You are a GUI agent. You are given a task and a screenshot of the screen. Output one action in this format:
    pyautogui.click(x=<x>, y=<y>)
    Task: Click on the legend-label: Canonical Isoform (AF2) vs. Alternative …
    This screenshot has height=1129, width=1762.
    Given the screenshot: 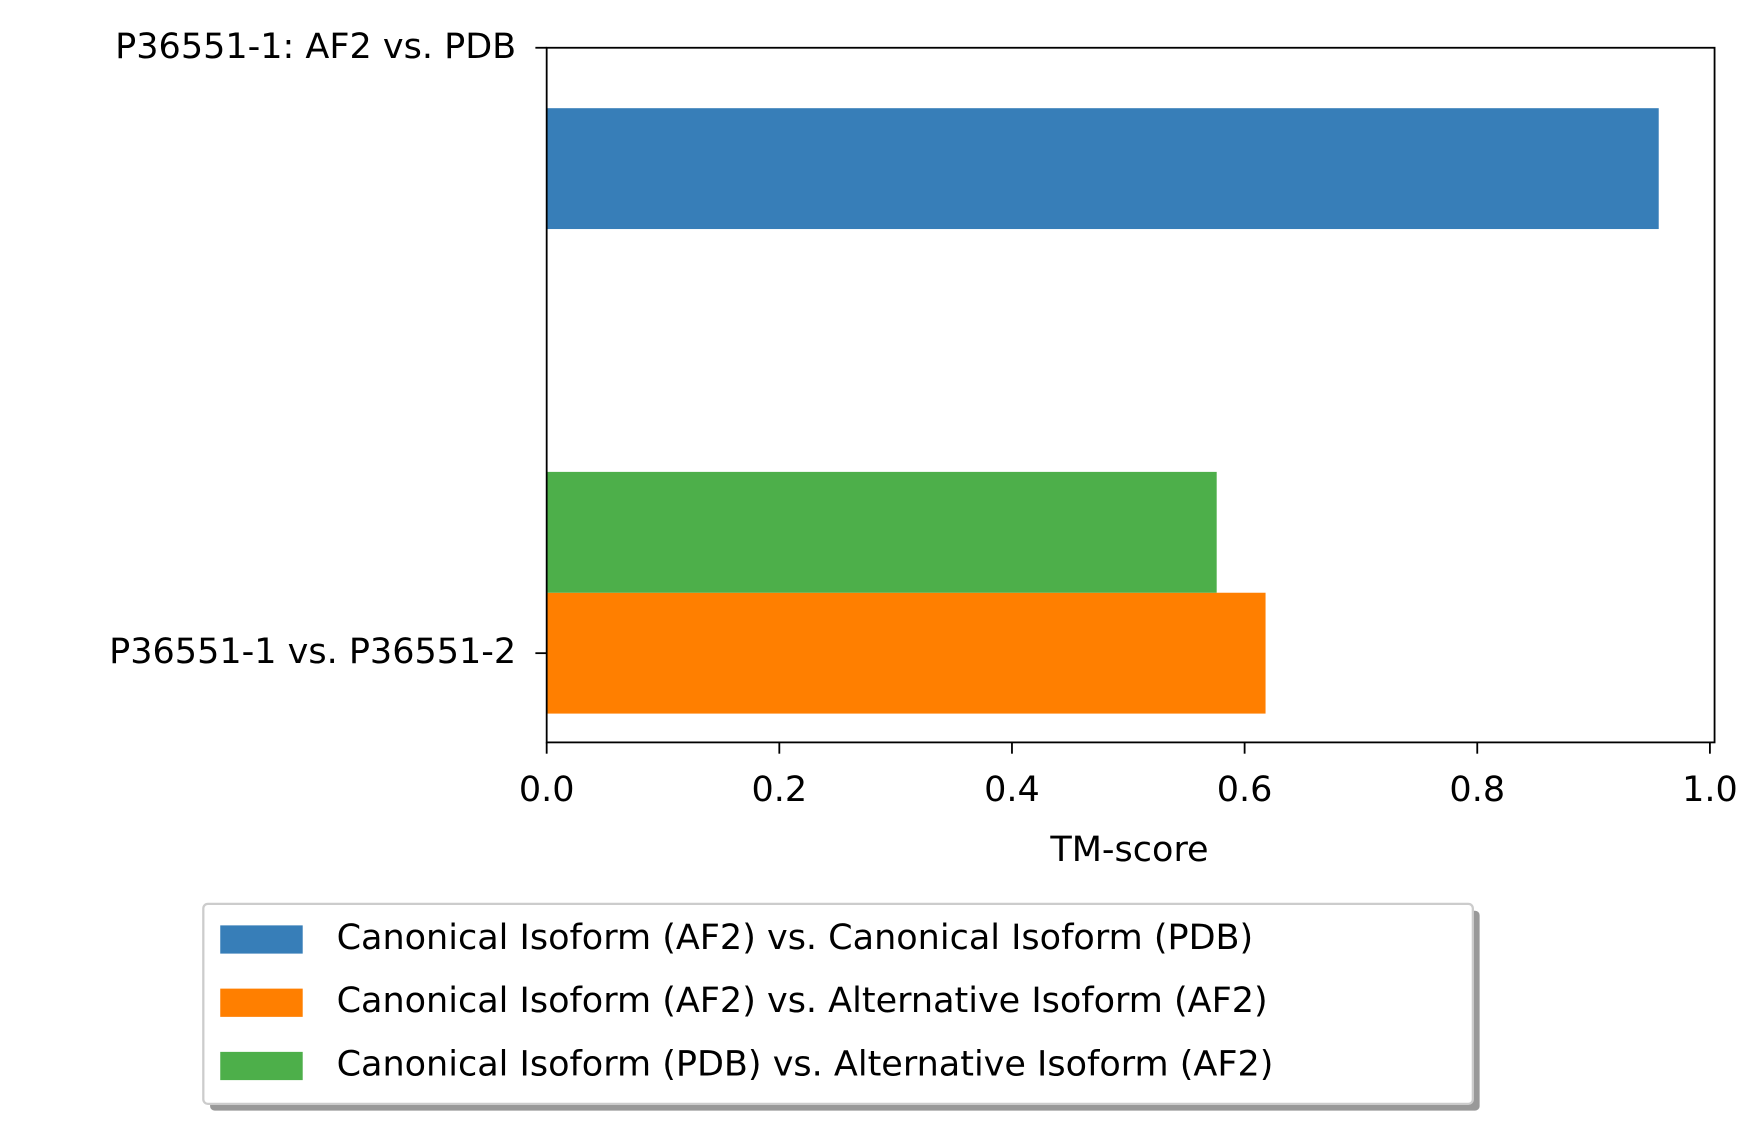 What is the action you would take?
    pyautogui.click(x=802, y=1001)
    